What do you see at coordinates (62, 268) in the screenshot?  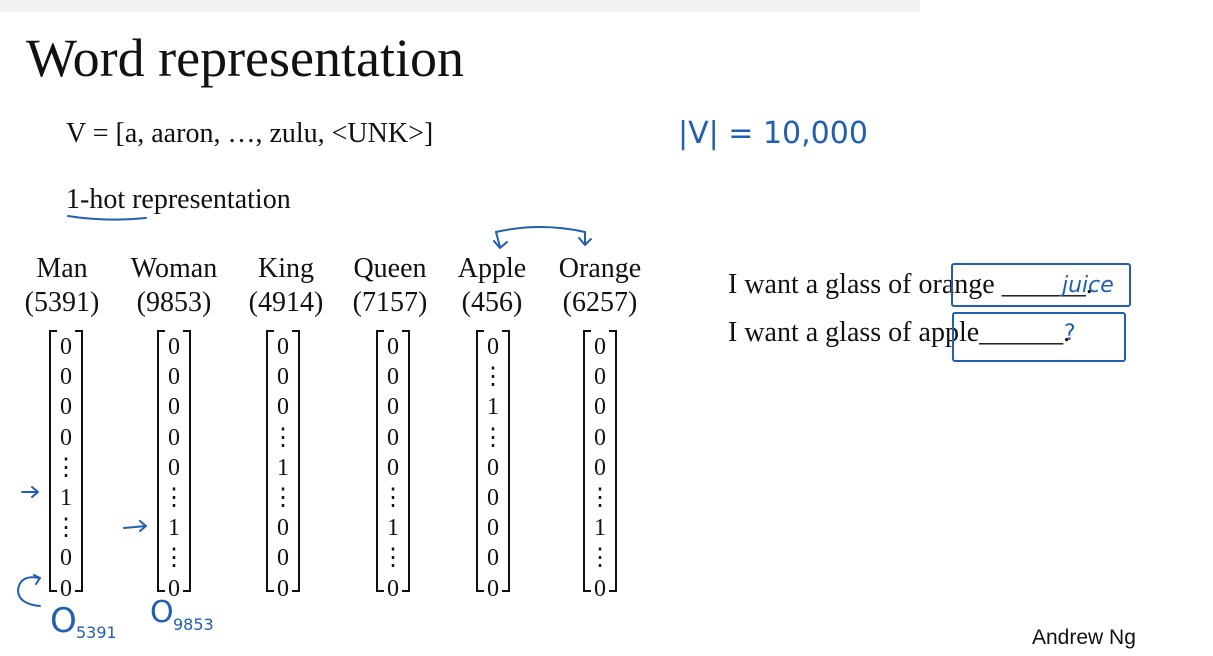 I see `word-label: Man` at bounding box center [62, 268].